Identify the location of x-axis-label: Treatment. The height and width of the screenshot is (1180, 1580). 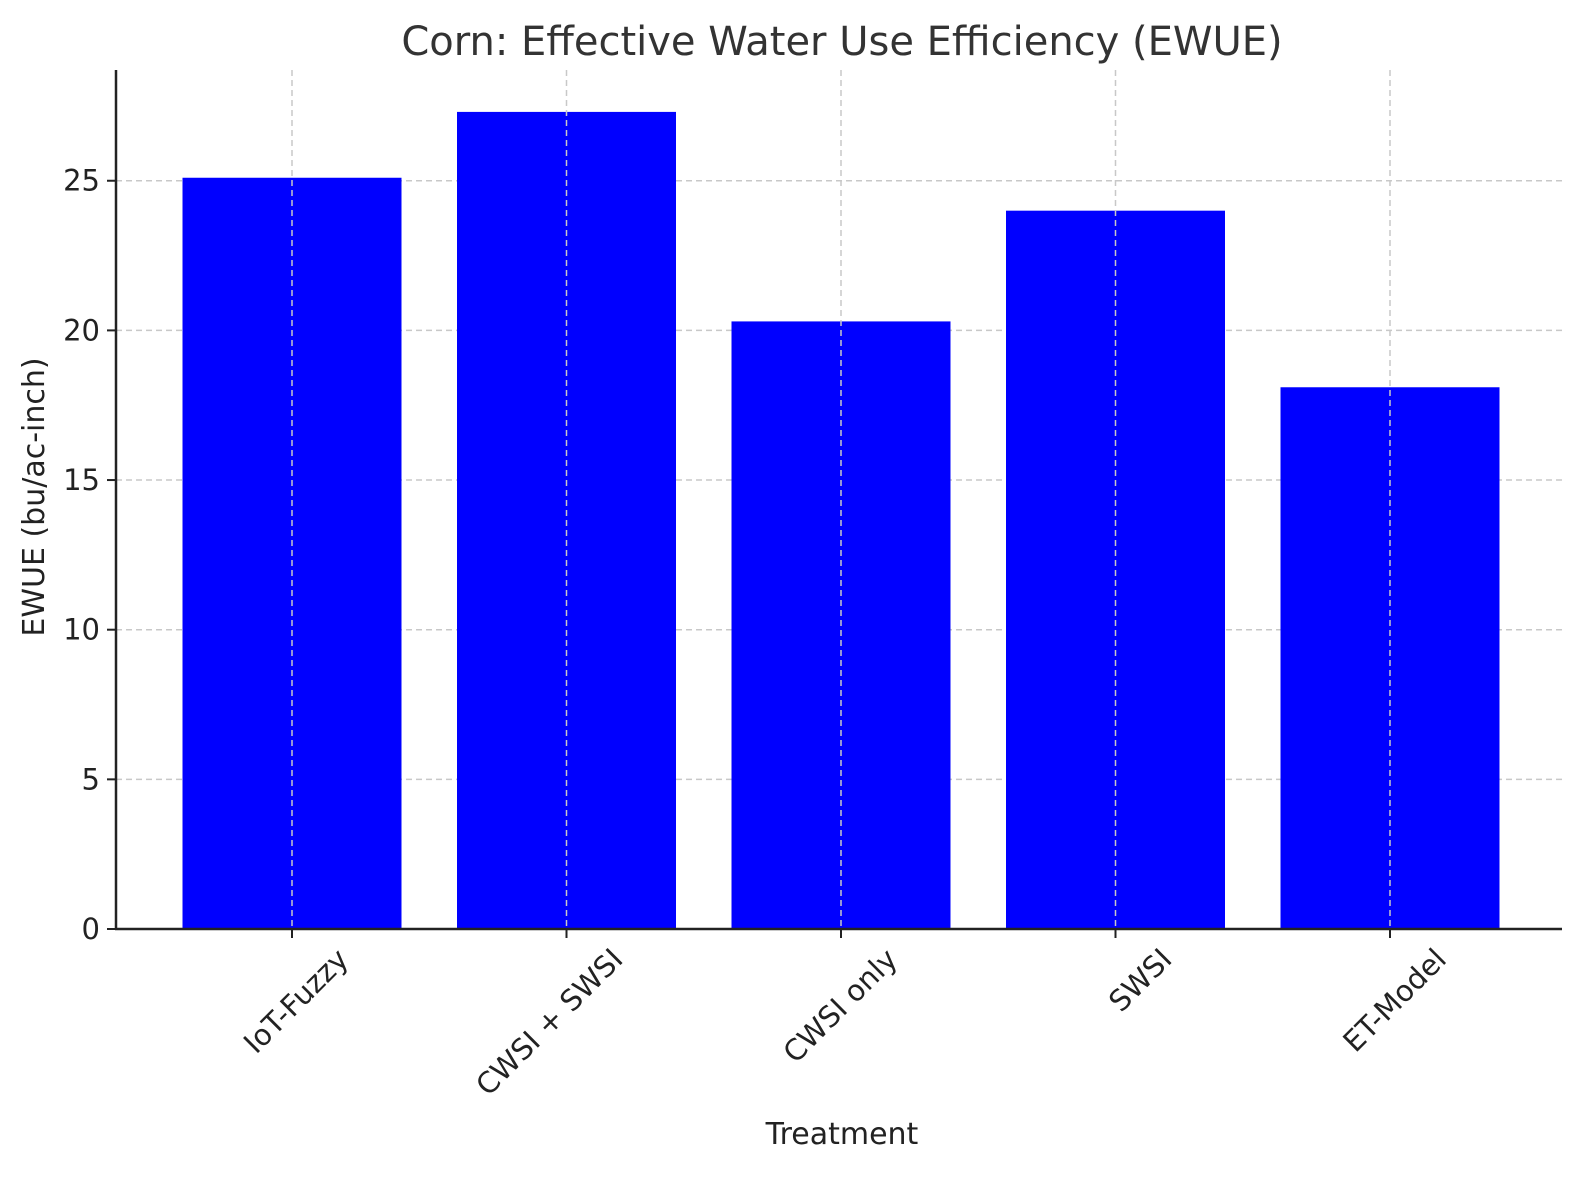
(842, 1134).